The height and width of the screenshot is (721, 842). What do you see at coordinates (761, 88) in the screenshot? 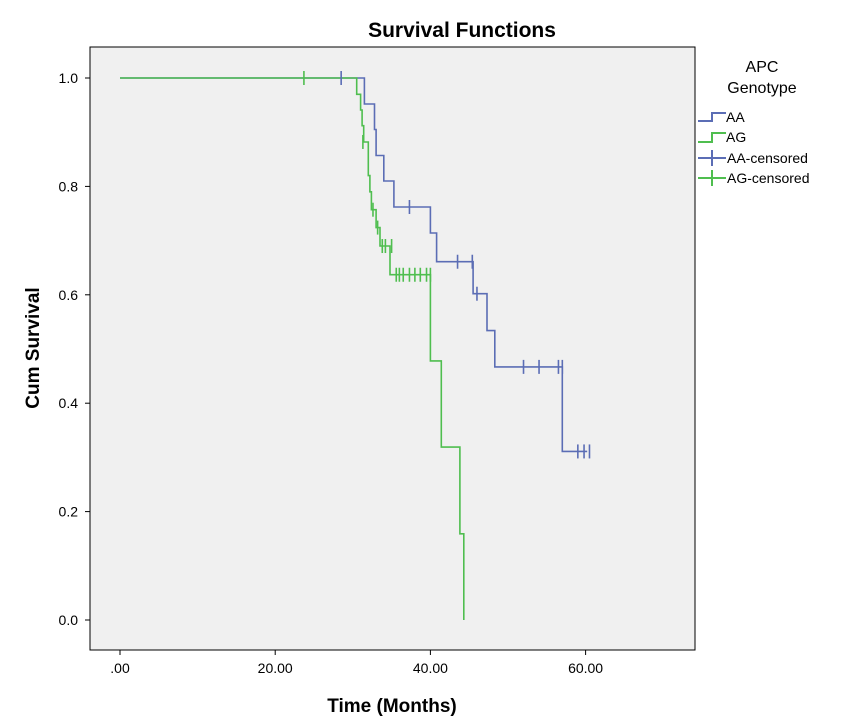
I see `legend-title-line-2: Genotype` at bounding box center [761, 88].